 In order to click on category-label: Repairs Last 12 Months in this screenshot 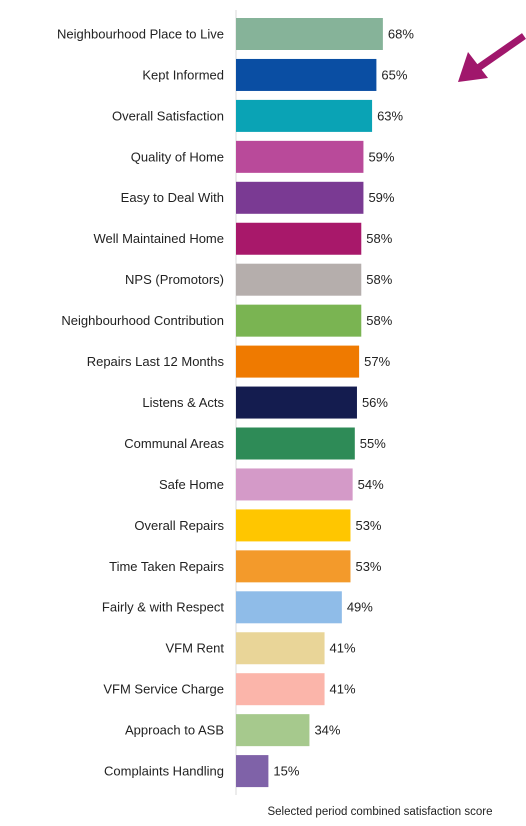, I will do `click(156, 361)`.